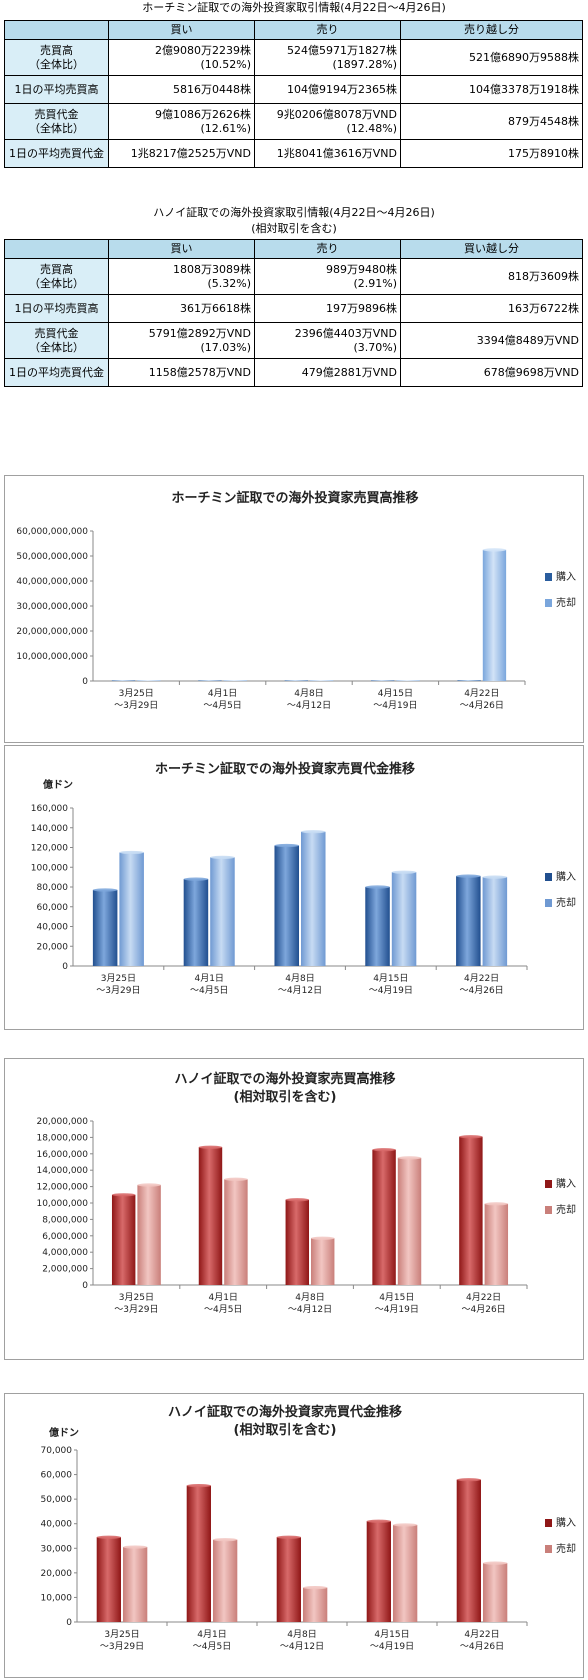 The width and height of the screenshot is (588, 1680). What do you see at coordinates (285, 1421) in the screenshot?
I see `chart-title: ハノイ証取での海外投資家売買代金推移(相対取引を含む)` at bounding box center [285, 1421].